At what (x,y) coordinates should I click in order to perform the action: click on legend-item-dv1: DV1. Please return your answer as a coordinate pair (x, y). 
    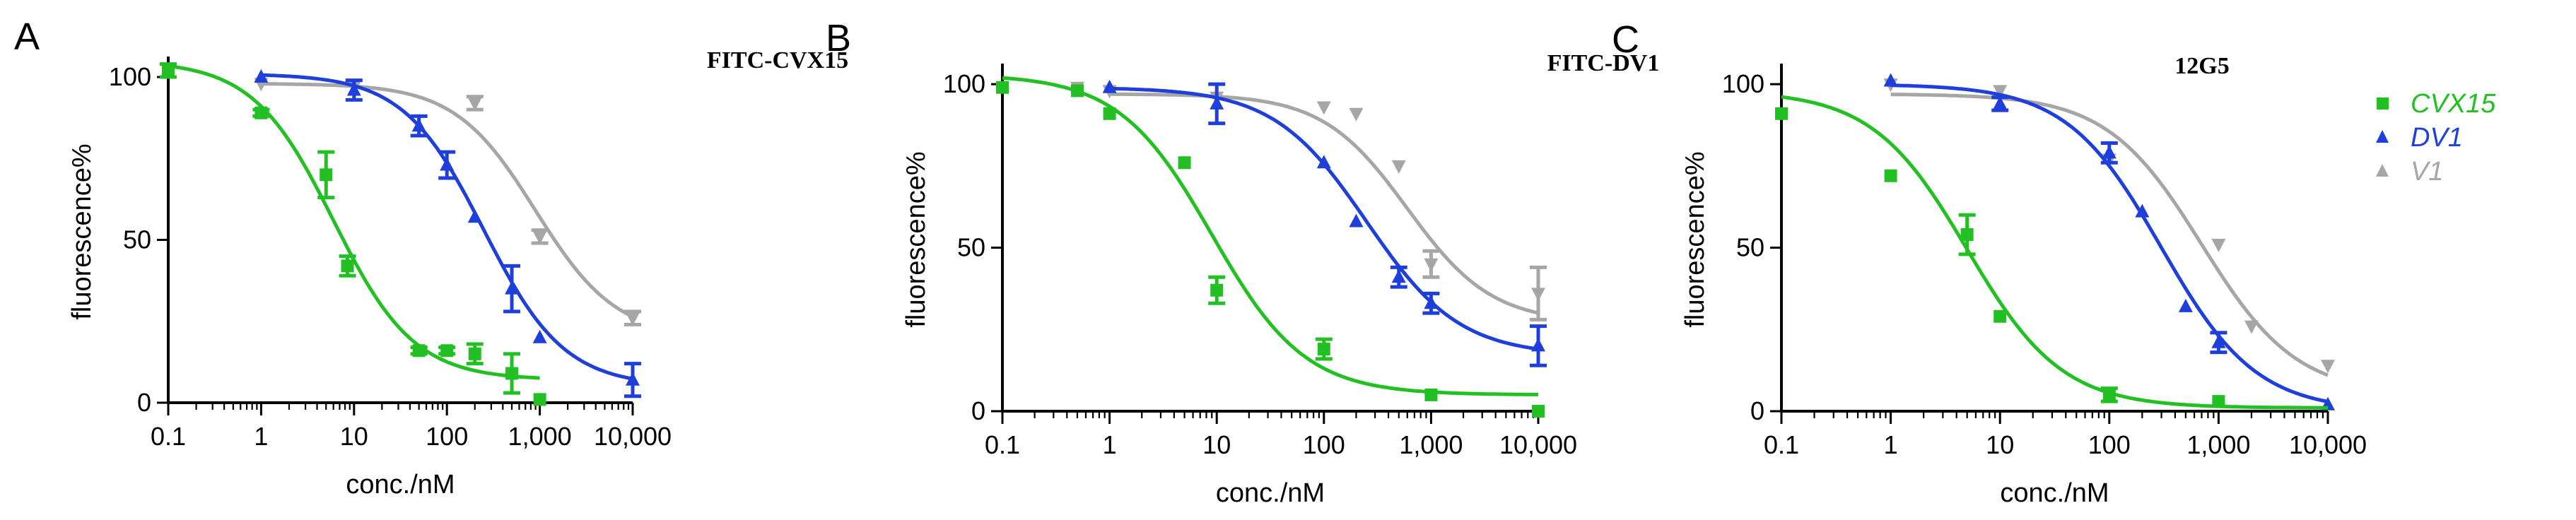
    Looking at the image, I should click on (2420, 138).